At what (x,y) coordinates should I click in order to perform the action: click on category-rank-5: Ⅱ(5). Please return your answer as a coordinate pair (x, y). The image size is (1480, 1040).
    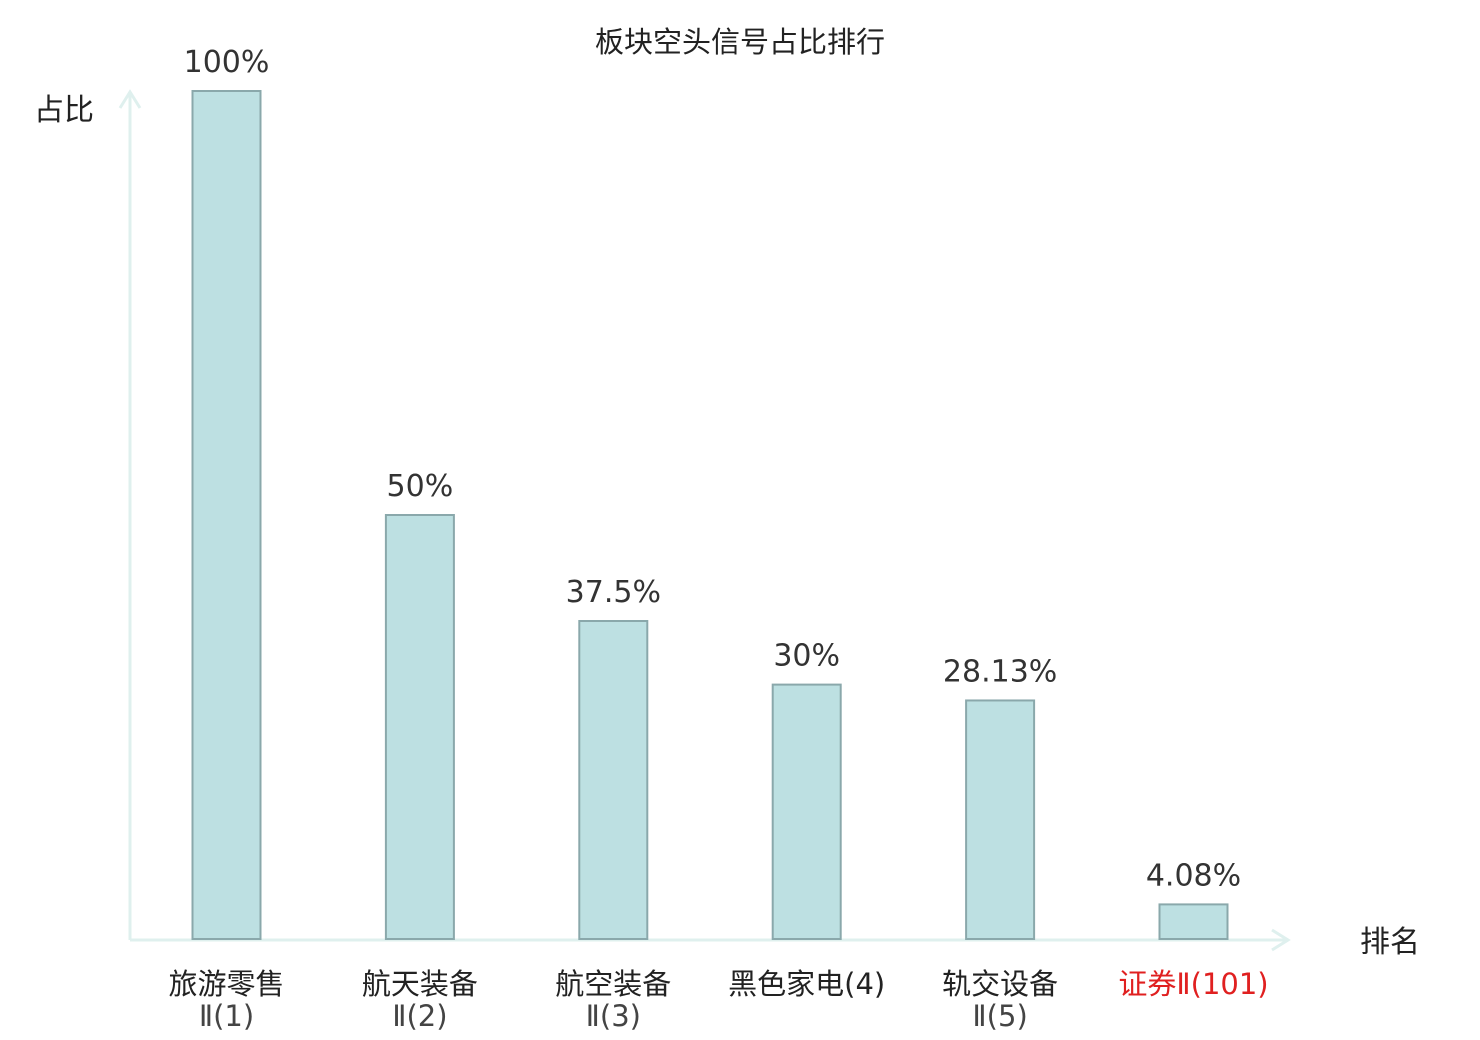
    Looking at the image, I should click on (999, 1016).